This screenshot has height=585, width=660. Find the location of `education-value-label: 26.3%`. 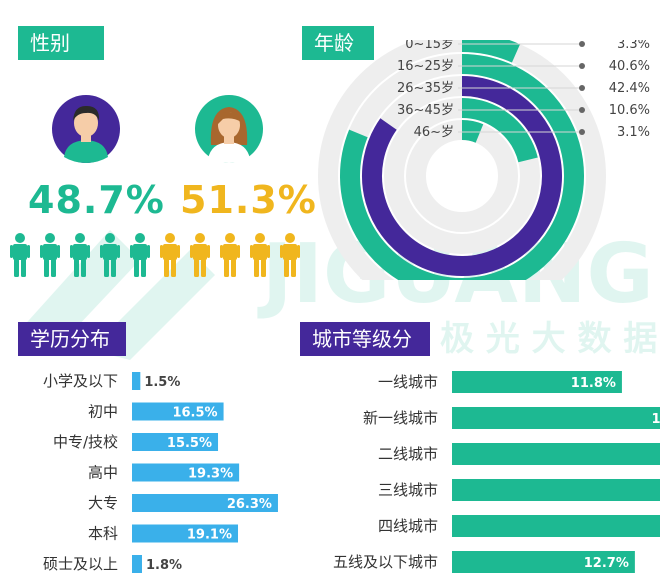

education-value-label: 26.3% is located at coordinates (249, 504).